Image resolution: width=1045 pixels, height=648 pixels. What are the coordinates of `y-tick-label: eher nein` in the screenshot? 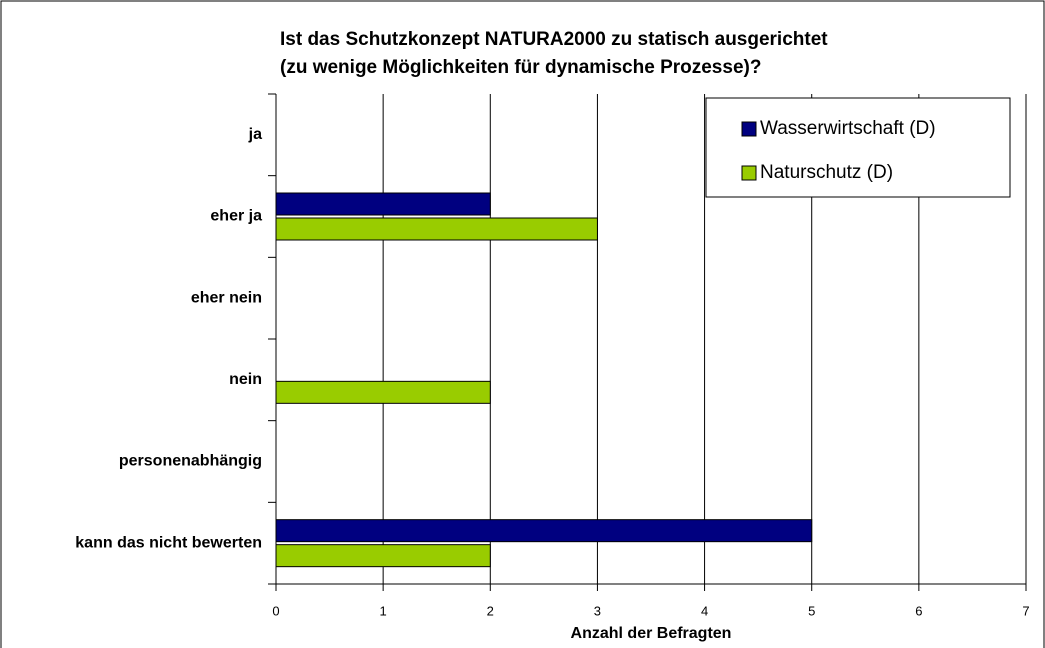 It's located at (226, 297).